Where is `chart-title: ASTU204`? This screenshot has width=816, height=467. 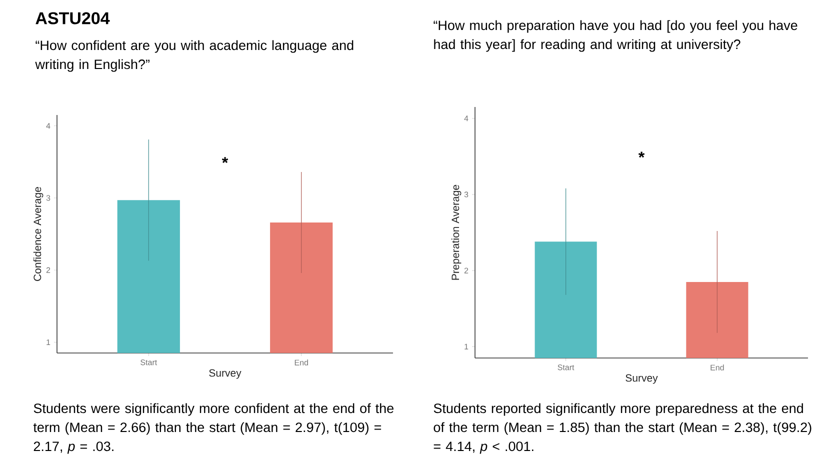
chart-title: ASTU204 is located at coordinates (73, 18).